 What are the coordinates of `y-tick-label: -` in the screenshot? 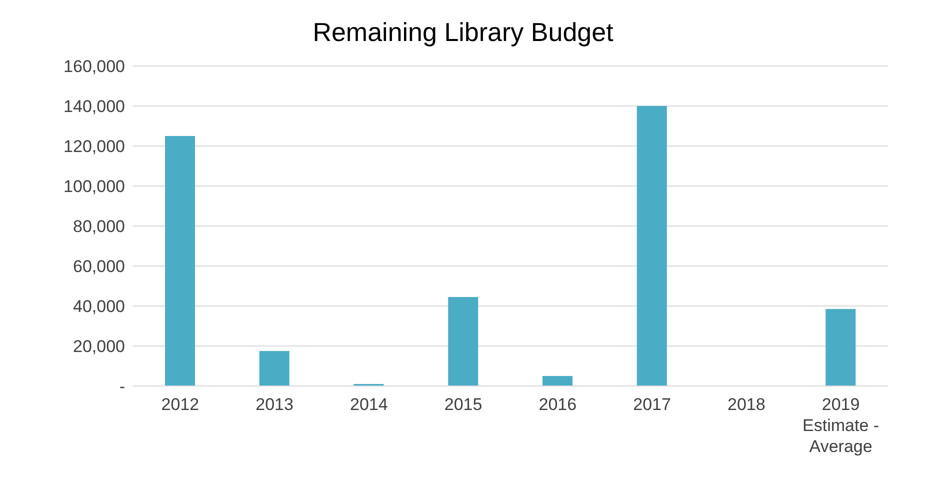 It's located at (122, 386).